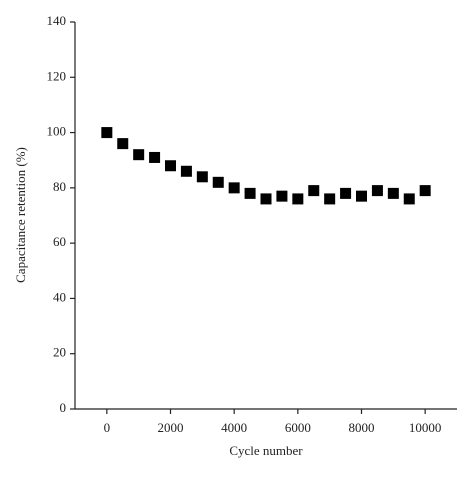 This screenshot has height=479, width=474. Describe the element at coordinates (20, 215) in the screenshot. I see `y-axis-label: Capacitance retention (%)` at that location.